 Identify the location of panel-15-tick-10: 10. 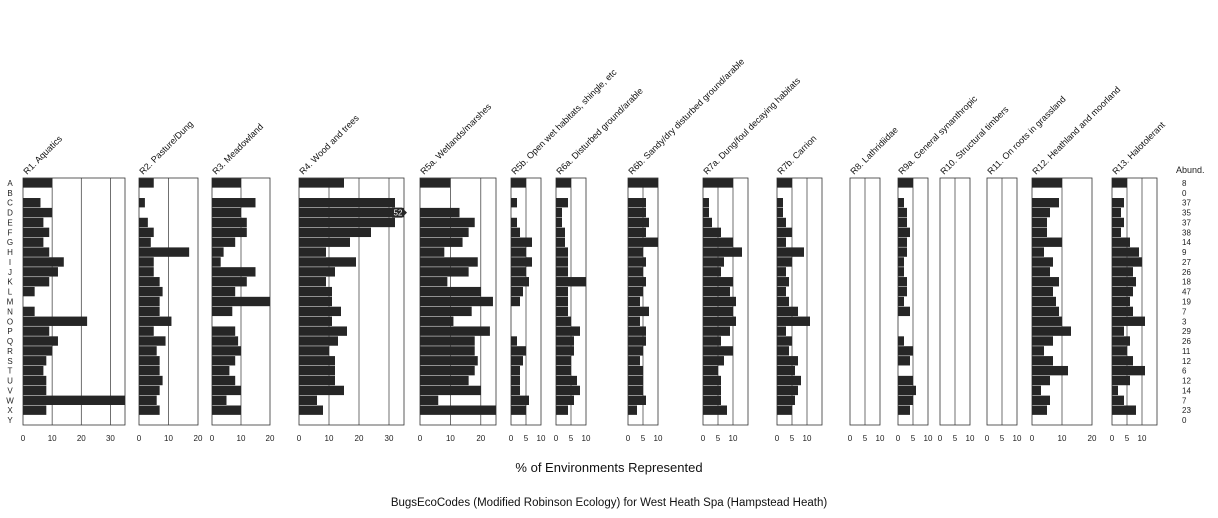
(1062, 438).